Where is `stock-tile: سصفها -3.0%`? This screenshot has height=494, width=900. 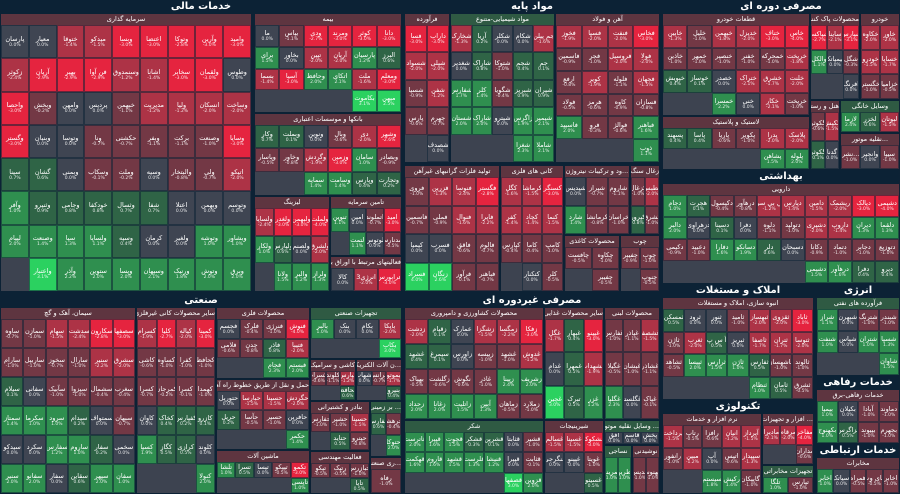
stock-tile: سصفها -3.0% is located at coordinates (123, 333).